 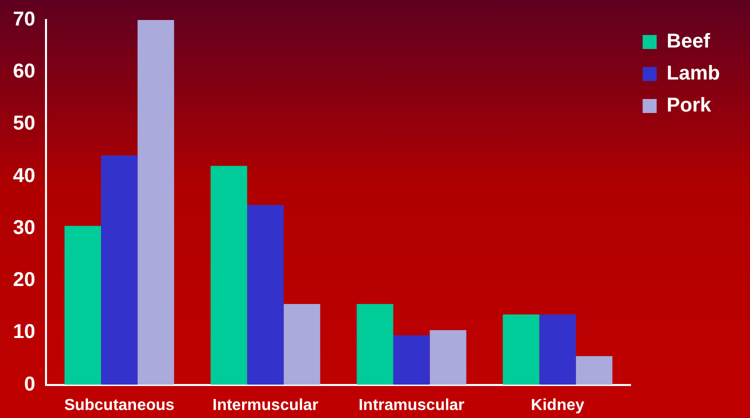 What do you see at coordinates (689, 105) in the screenshot?
I see `legend-label: Pork` at bounding box center [689, 105].